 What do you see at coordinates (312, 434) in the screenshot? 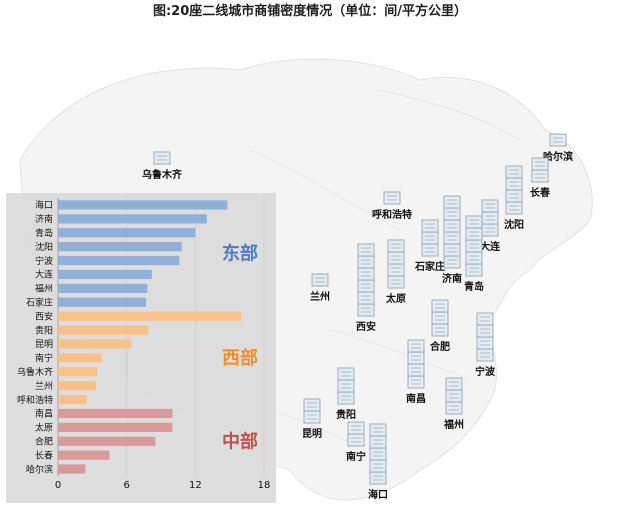
I see `map-city-label: 昆明` at bounding box center [312, 434].